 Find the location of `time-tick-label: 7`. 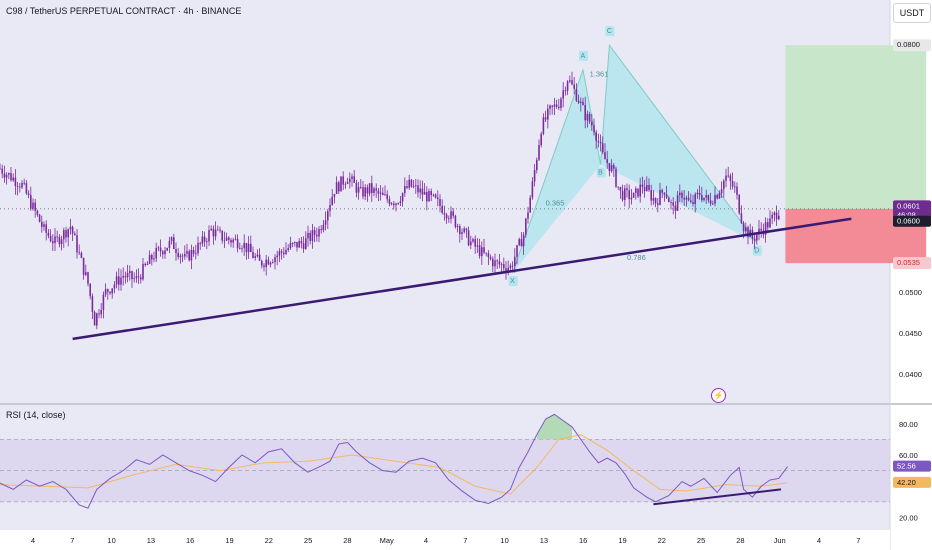

time-tick-label: 7 is located at coordinates (858, 540).